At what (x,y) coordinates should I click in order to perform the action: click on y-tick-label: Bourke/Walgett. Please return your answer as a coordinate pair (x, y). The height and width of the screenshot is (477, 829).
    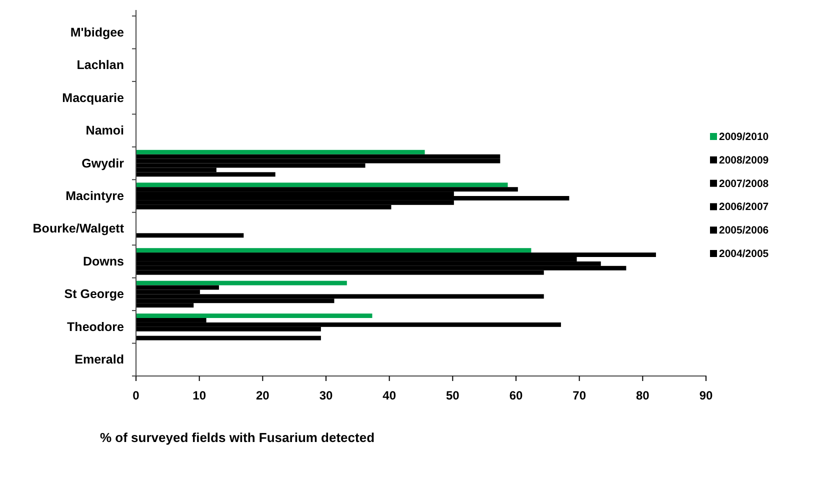
    Looking at the image, I should click on (78, 229).